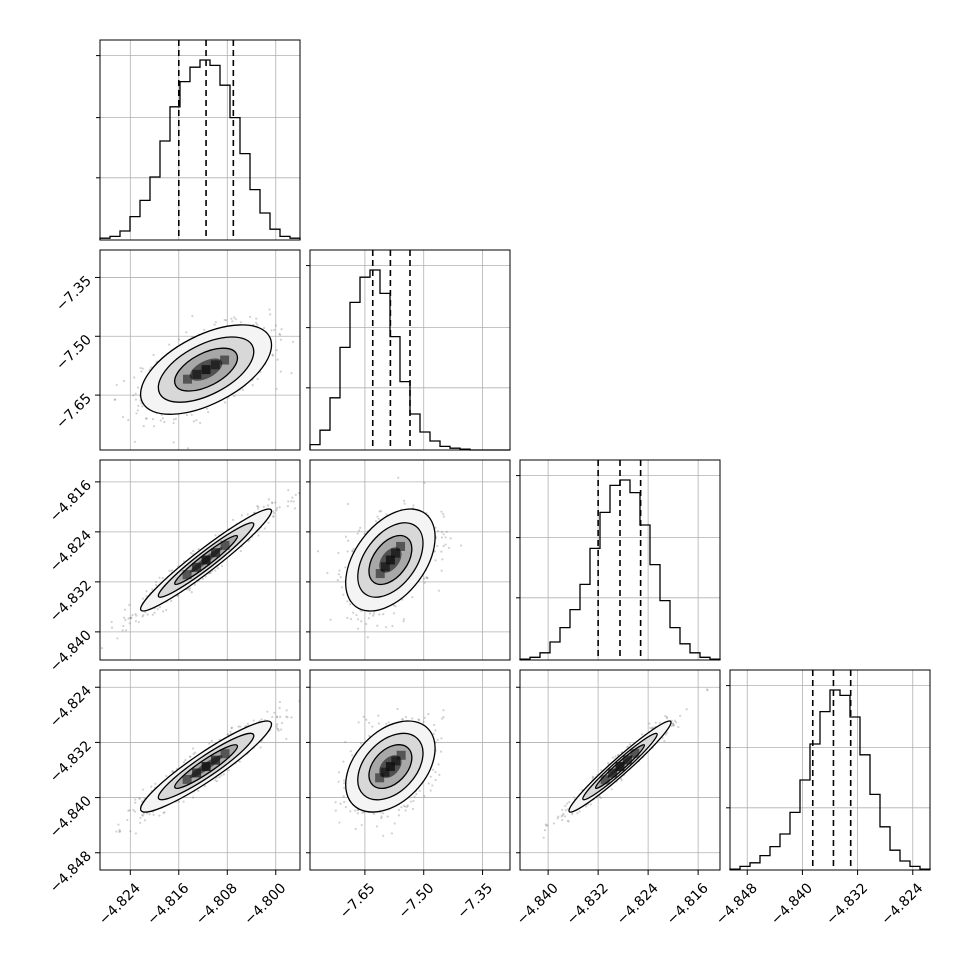 The image size is (970, 970). Describe the element at coordinates (200, 770) in the screenshot. I see `panel-frame` at that location.